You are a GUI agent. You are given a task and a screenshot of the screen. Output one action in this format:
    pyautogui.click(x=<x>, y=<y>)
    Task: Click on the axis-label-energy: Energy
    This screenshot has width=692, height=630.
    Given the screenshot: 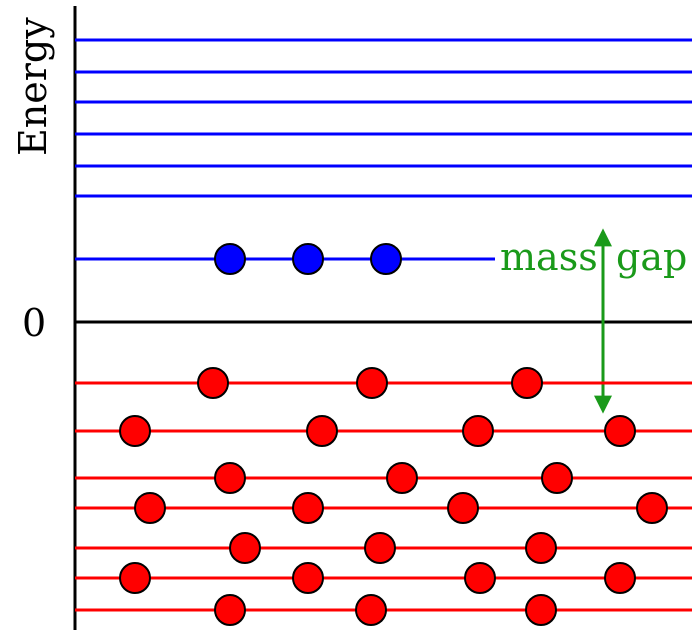 What is the action you would take?
    pyautogui.click(x=33, y=86)
    